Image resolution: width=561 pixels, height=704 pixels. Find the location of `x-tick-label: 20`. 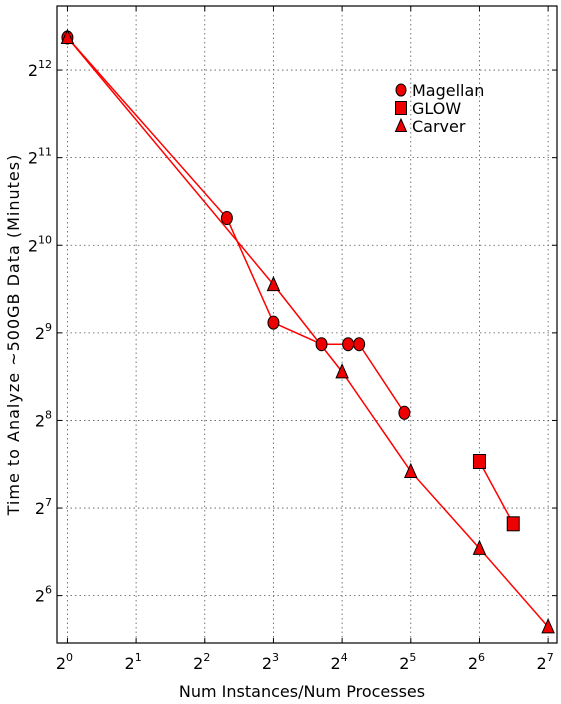

x-tick-label: 20 is located at coordinates (64, 662).